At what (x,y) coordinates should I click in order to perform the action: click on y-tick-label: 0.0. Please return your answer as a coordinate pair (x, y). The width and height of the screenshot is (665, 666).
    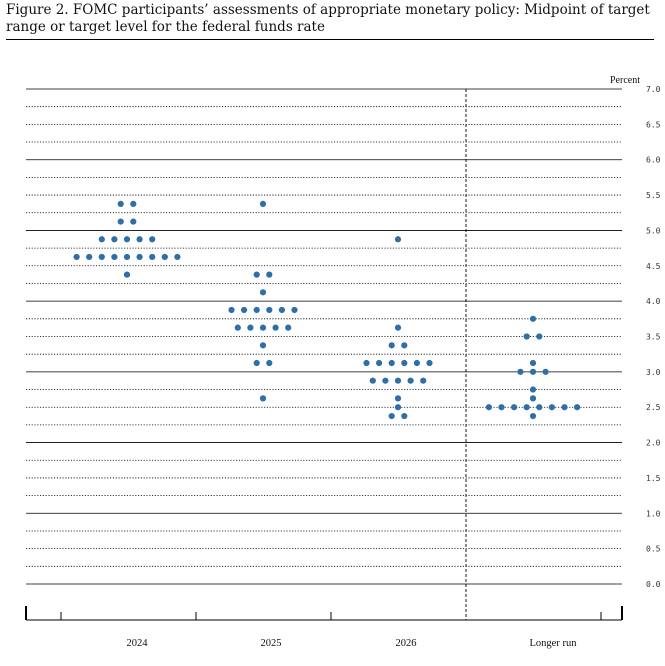
    Looking at the image, I should click on (653, 584).